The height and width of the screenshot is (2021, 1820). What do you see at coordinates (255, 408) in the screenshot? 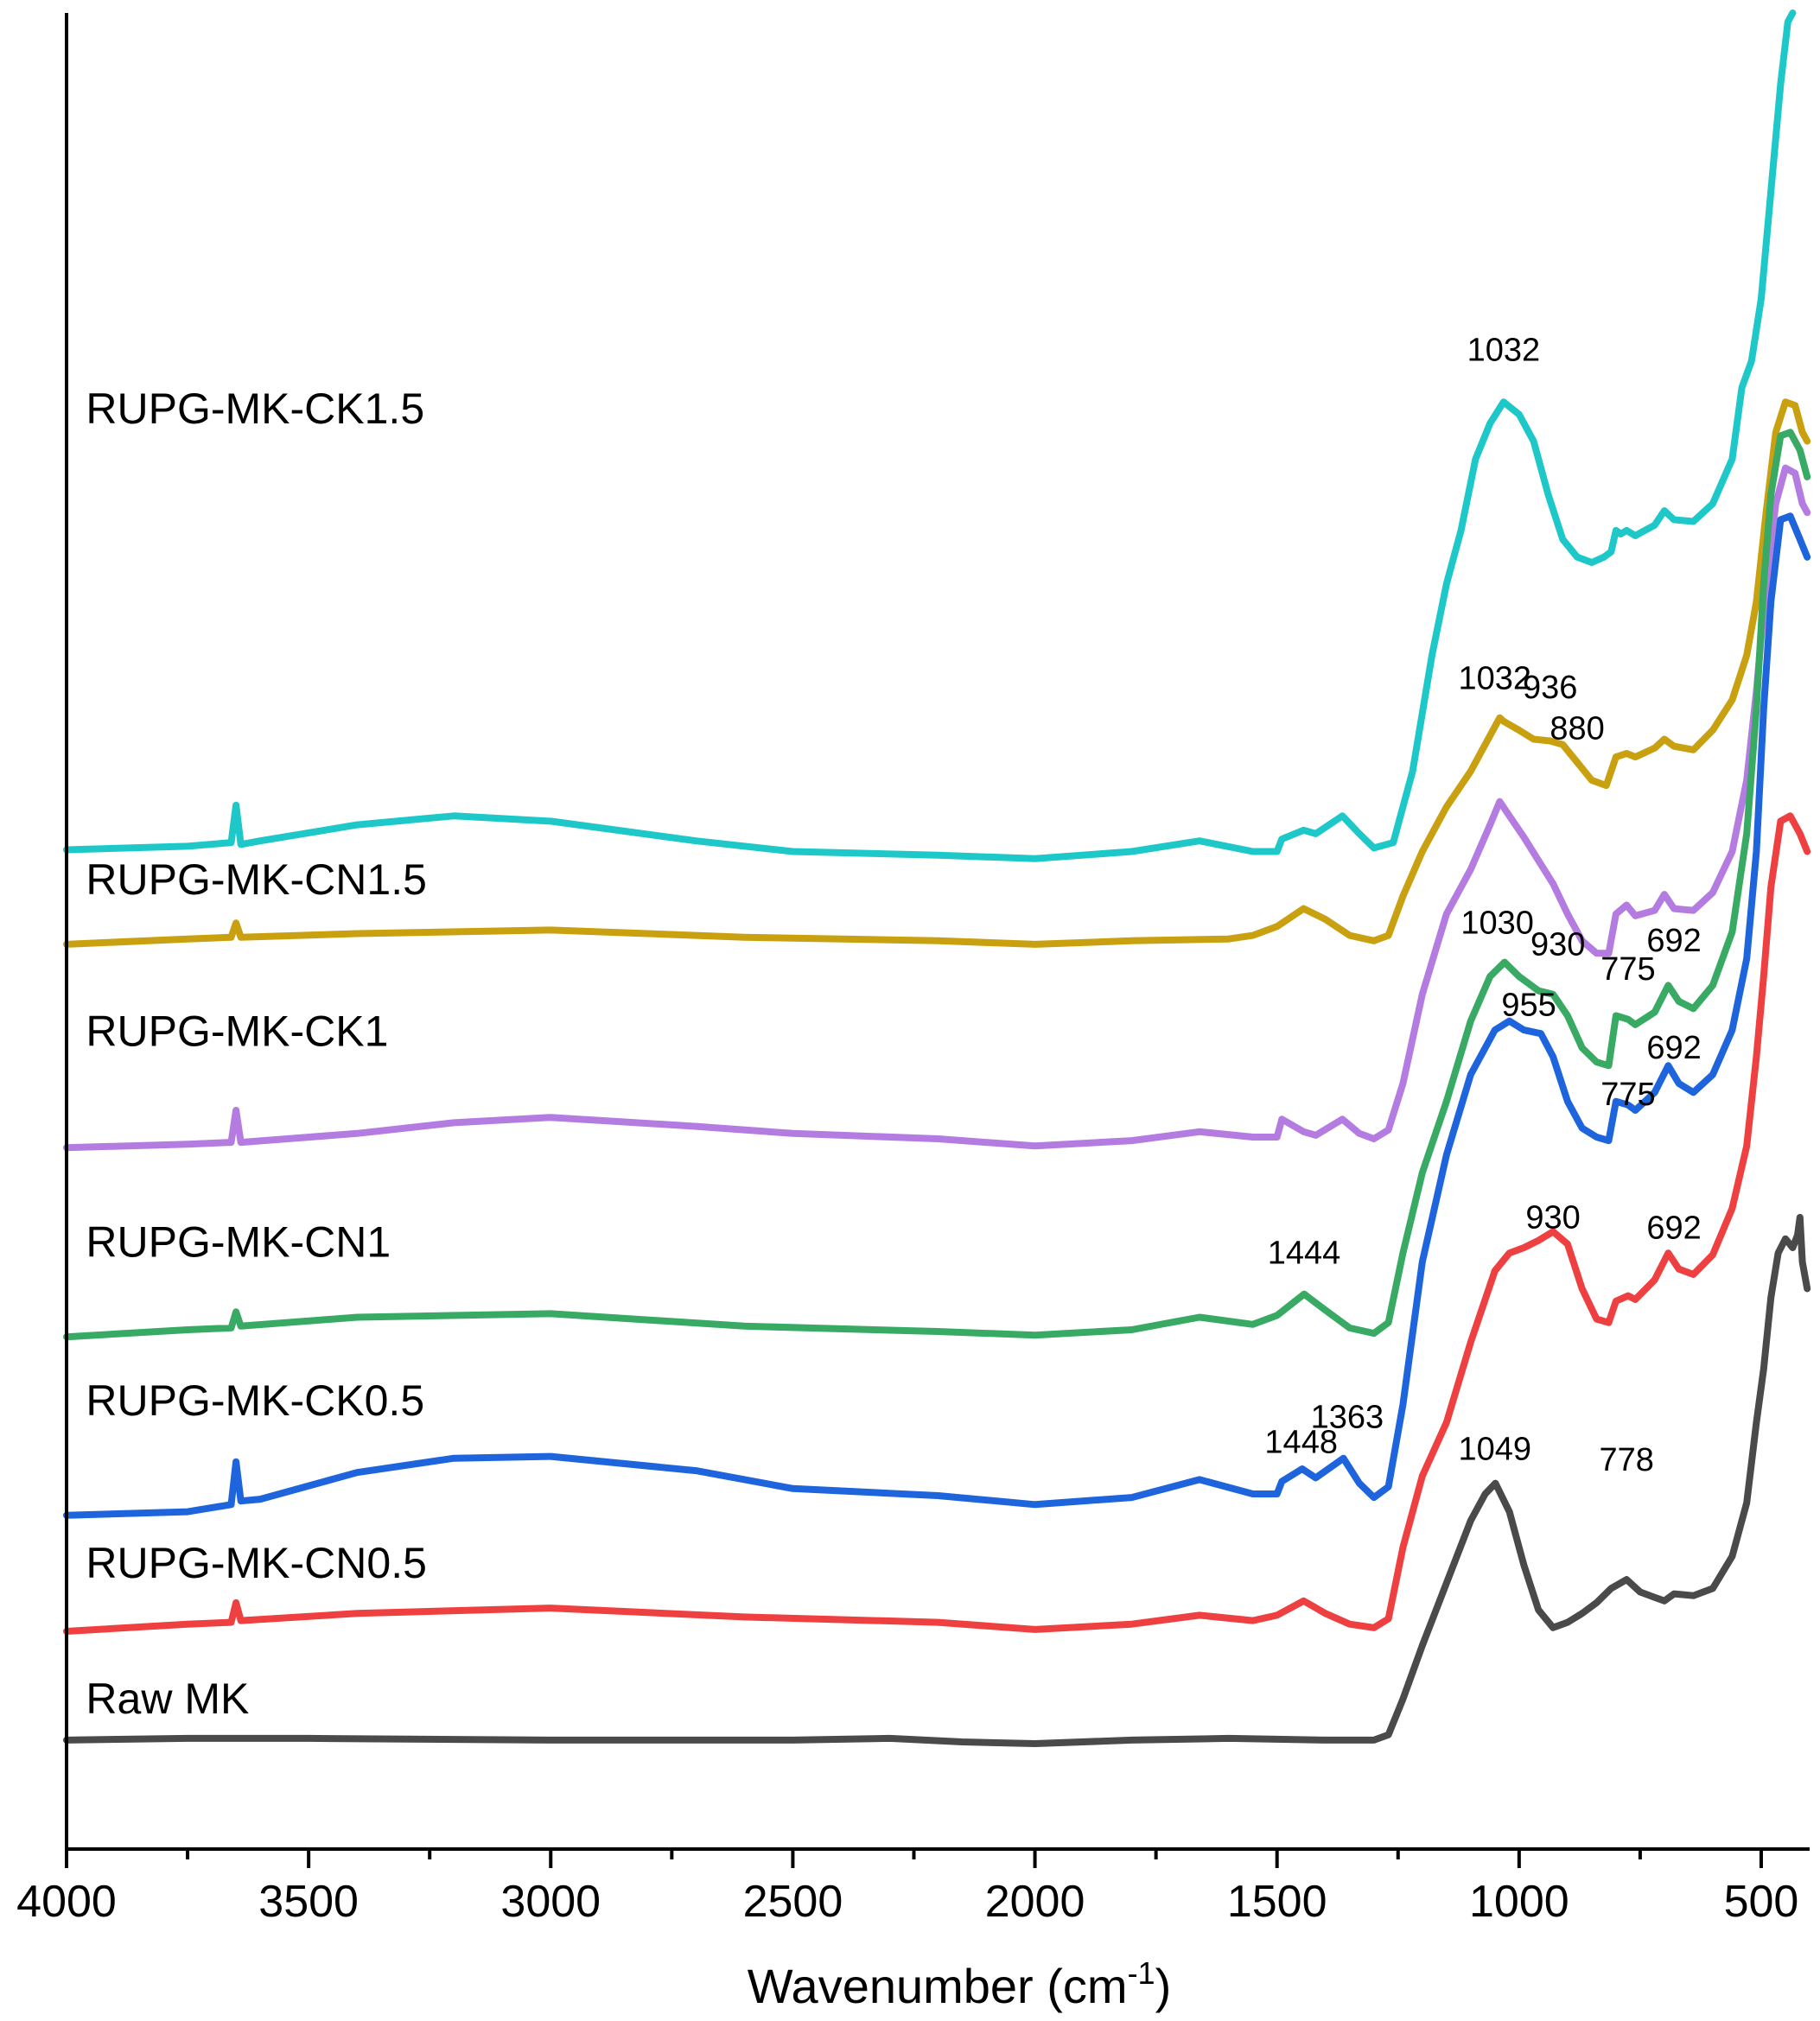
I see `series-label-rupg-mk-ck1-5: RUPG-MK-CK1.5` at bounding box center [255, 408].